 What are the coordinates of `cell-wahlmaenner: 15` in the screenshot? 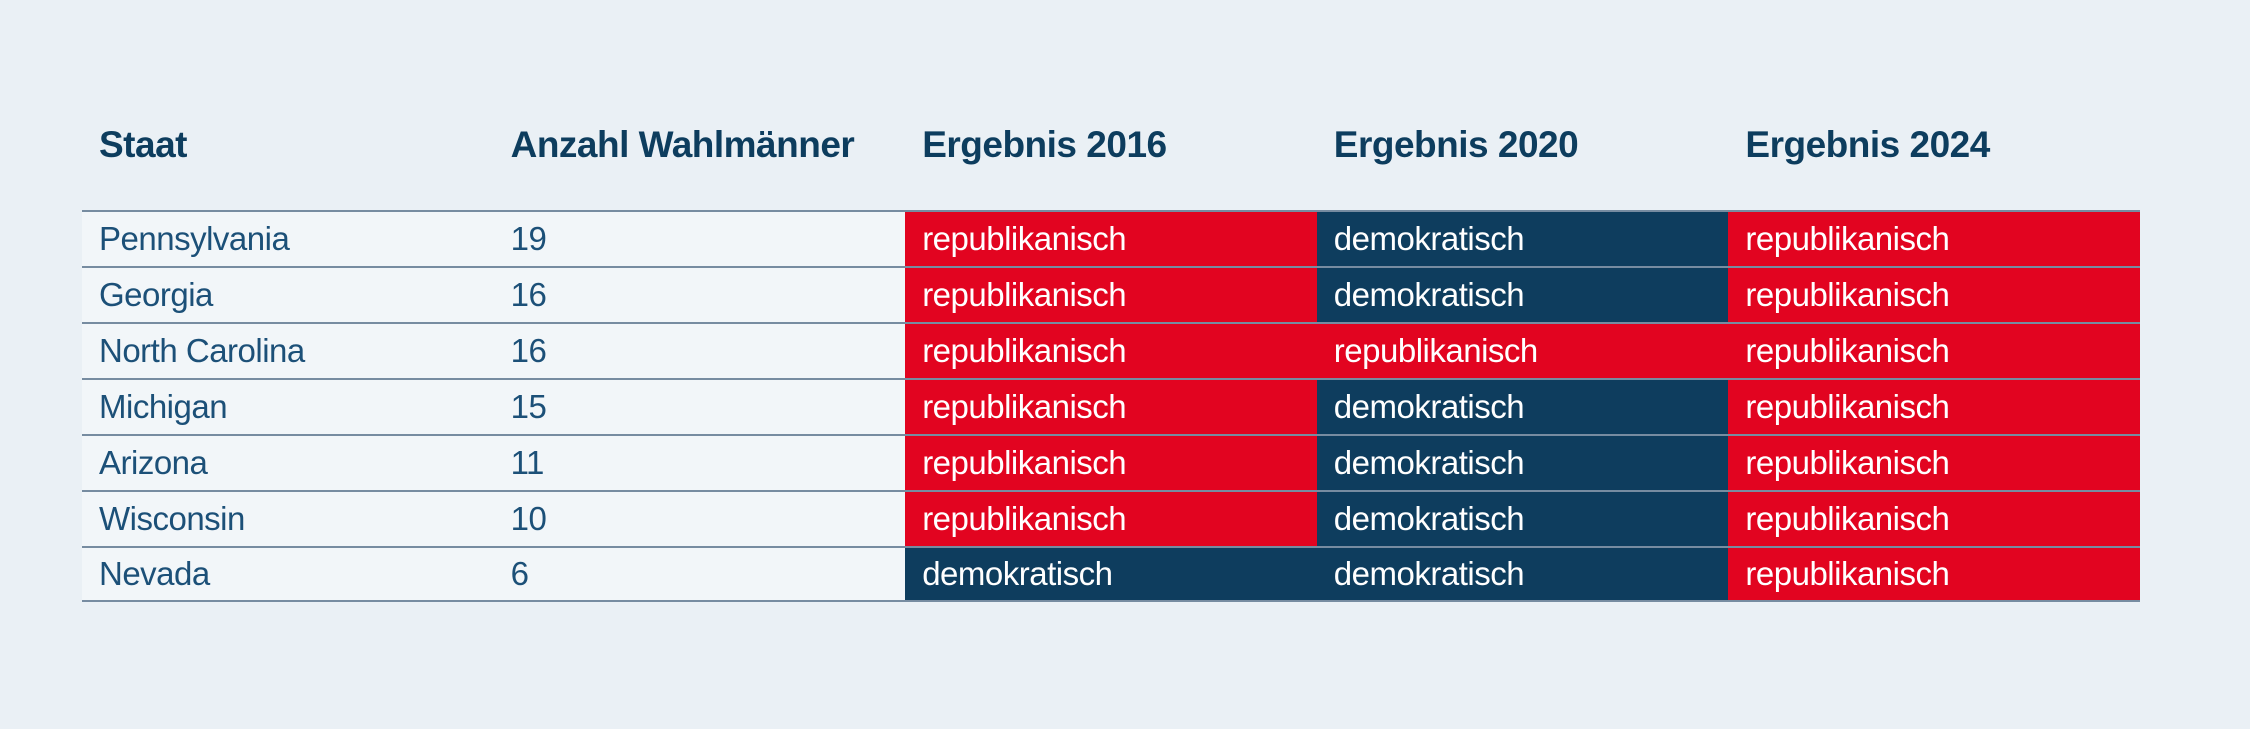 It's located at (699, 407).